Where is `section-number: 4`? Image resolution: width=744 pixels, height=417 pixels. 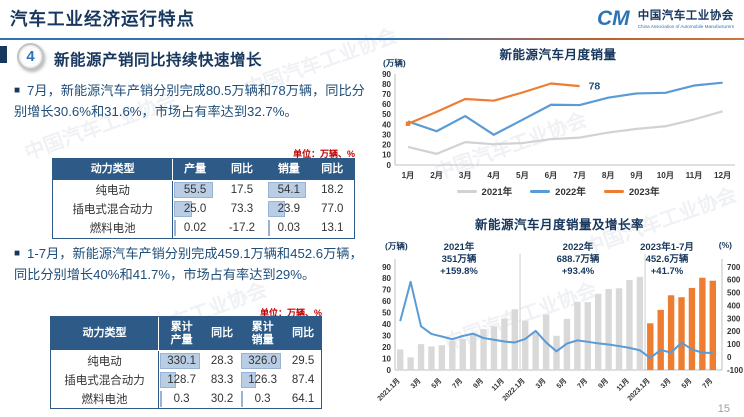 section-number: 4 is located at coordinates (30, 56).